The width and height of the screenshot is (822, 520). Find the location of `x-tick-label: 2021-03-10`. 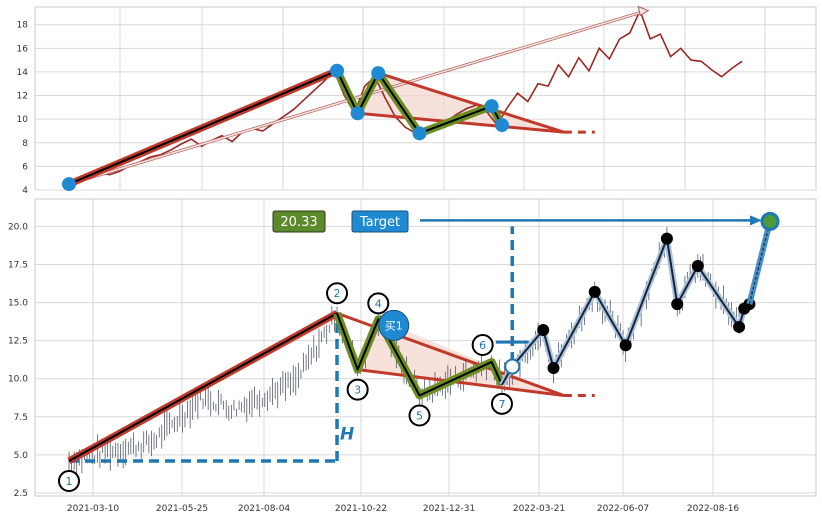

x-tick-label: 2021-03-10 is located at coordinates (93, 509).